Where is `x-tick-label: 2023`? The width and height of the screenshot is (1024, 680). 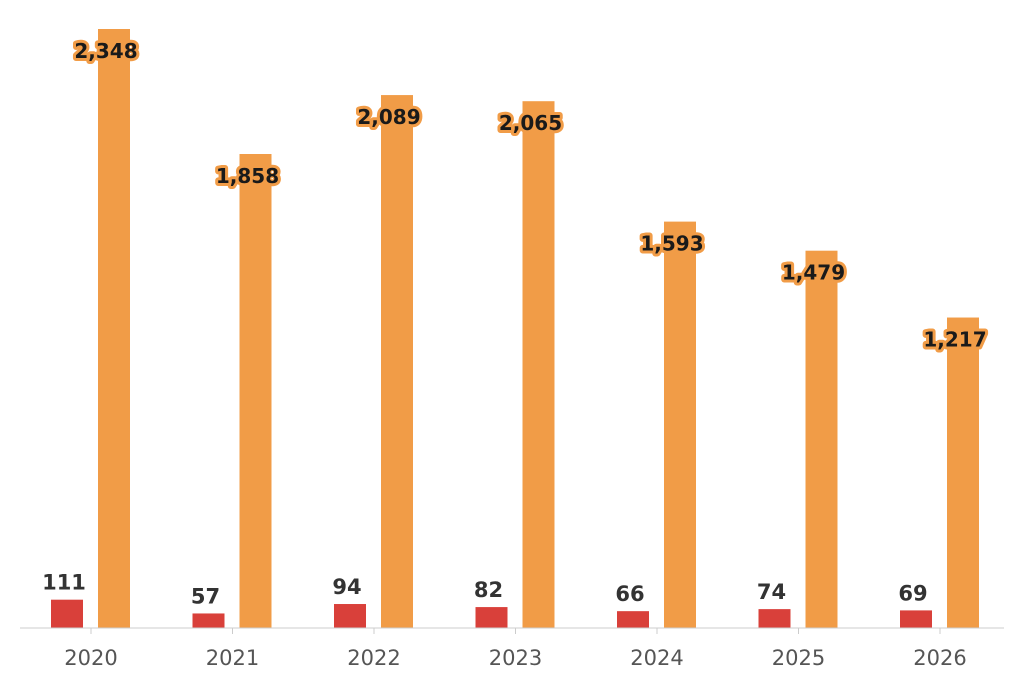
x-tick-label: 2023 is located at coordinates (515, 658).